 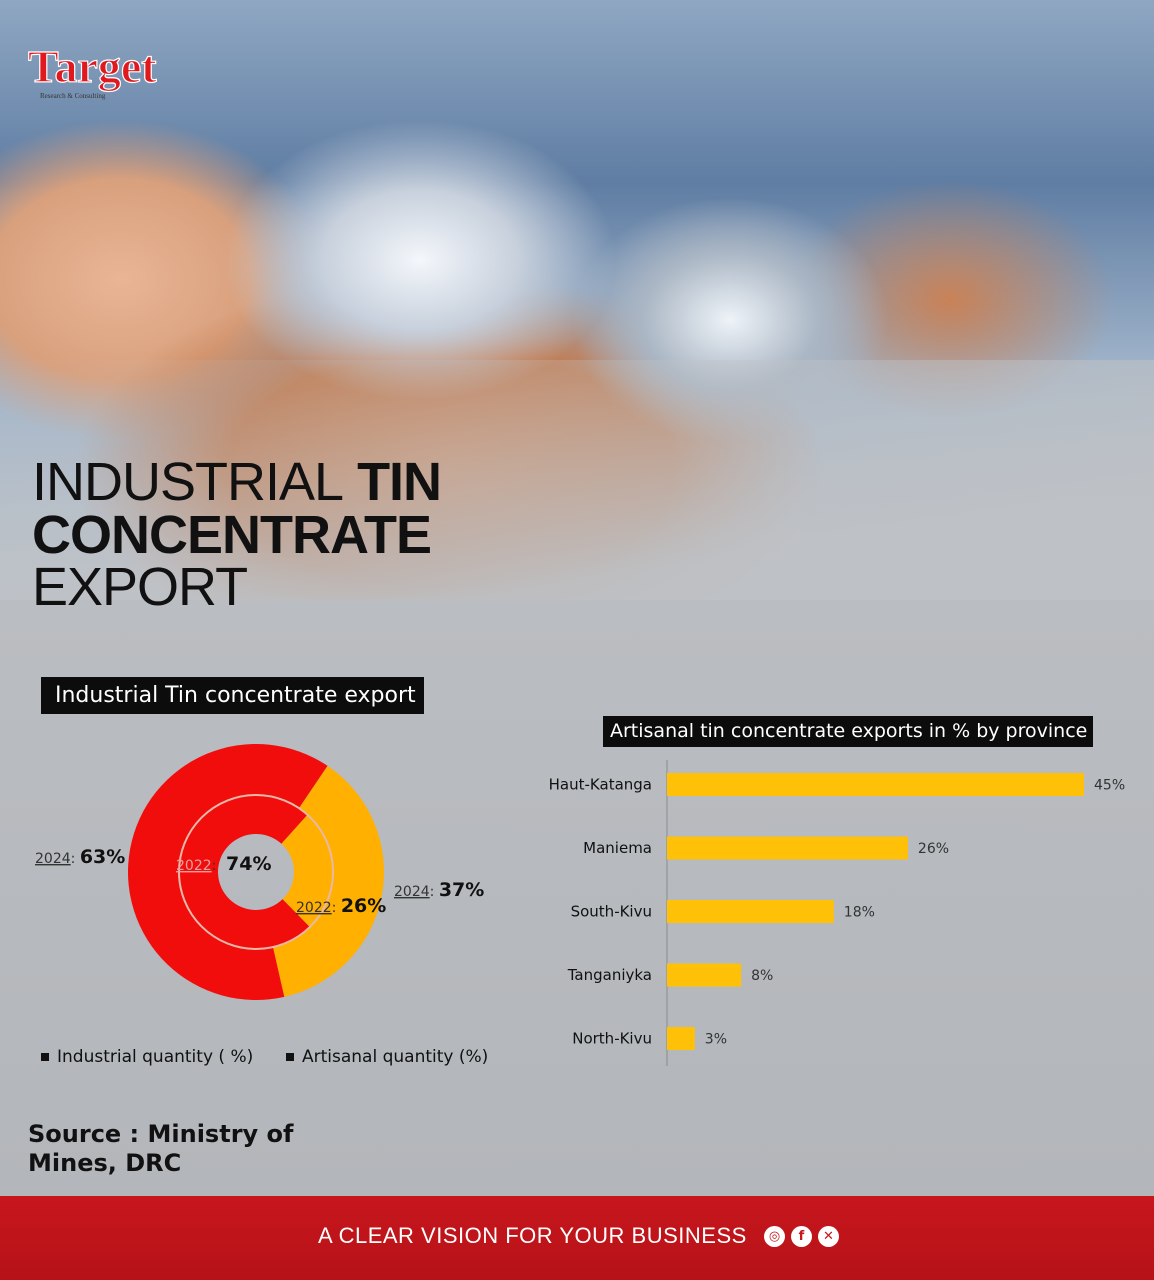 I want to click on donut-data-label-c: 2022: 74%, so click(x=223, y=864).